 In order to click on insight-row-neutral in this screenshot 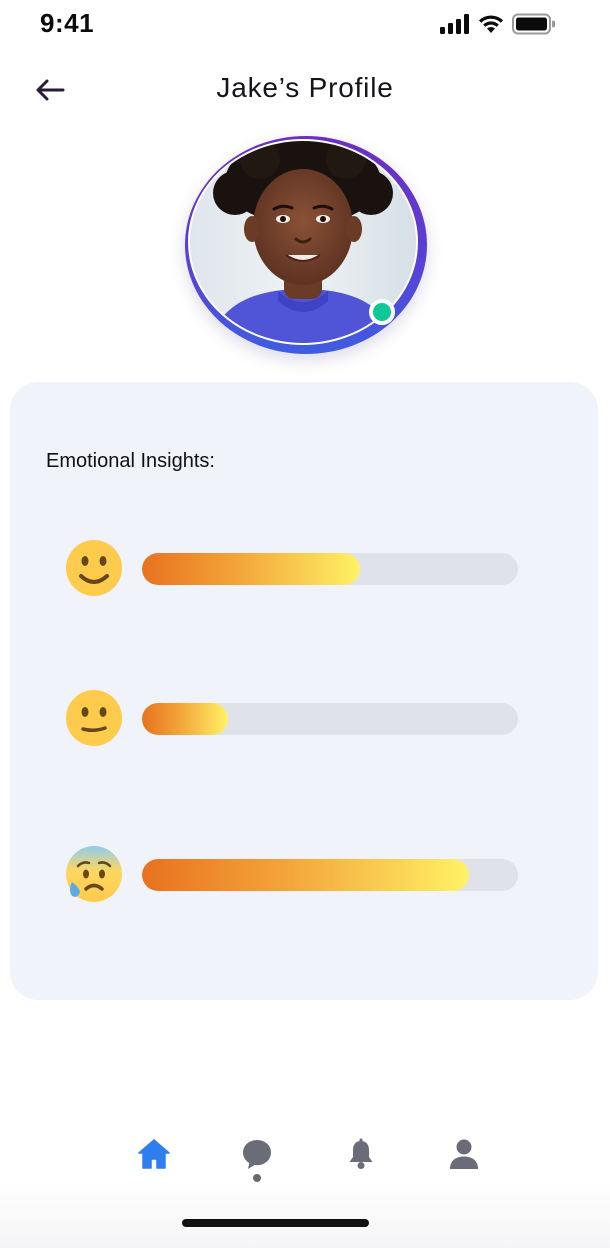, I will do `click(294, 718)`.